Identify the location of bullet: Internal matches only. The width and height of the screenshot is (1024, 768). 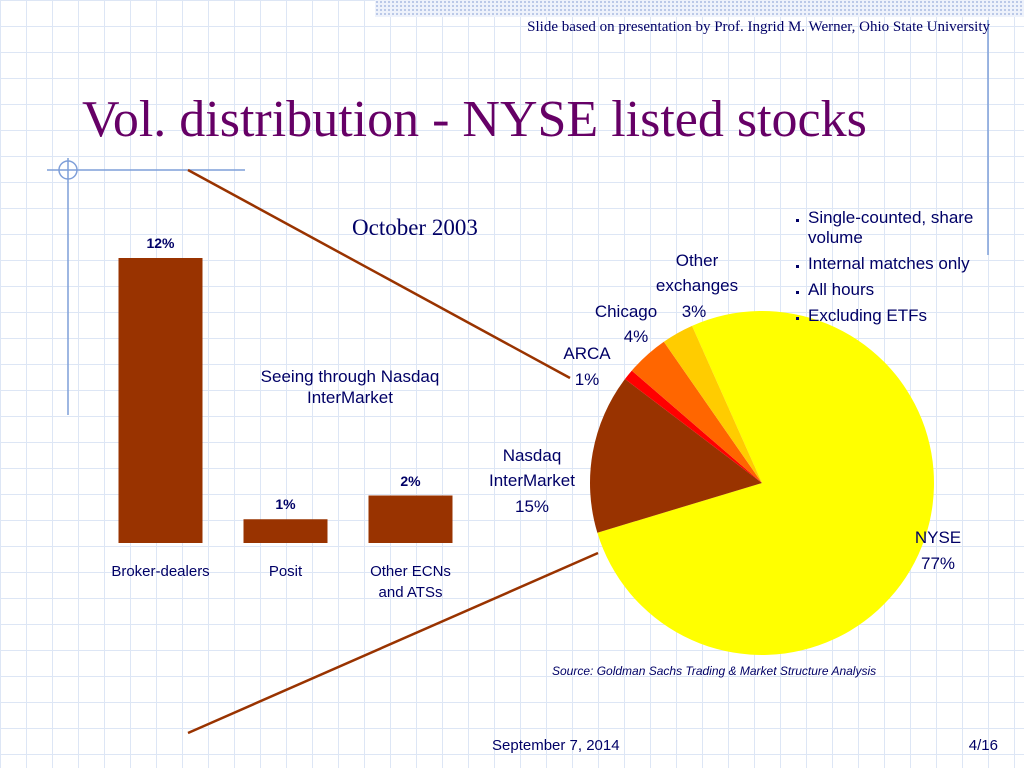
(908, 264).